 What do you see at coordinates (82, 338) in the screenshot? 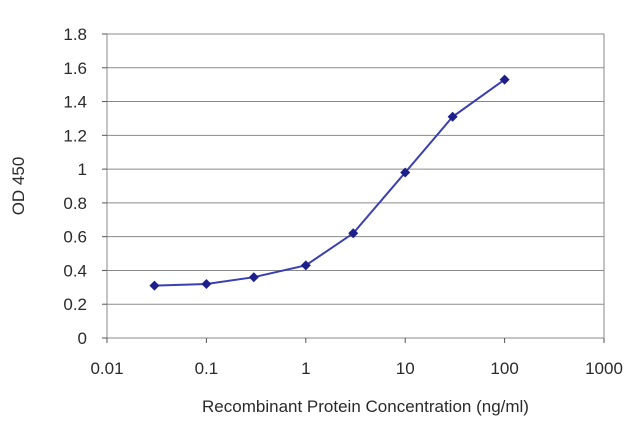
I see `y-tick-label-0: 0` at bounding box center [82, 338].